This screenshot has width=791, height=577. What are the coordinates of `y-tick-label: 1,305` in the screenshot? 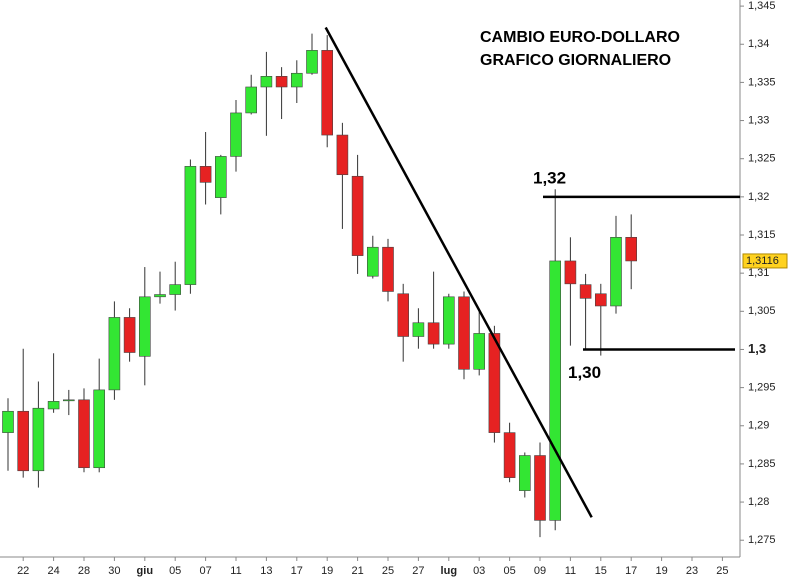 It's located at (762, 311).